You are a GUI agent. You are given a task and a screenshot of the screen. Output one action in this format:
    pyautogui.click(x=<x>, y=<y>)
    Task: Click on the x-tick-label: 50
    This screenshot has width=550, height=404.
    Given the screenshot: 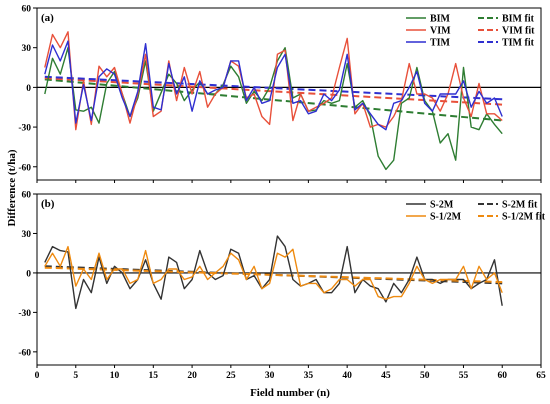 What is the action you would take?
    pyautogui.click(x=425, y=376)
    